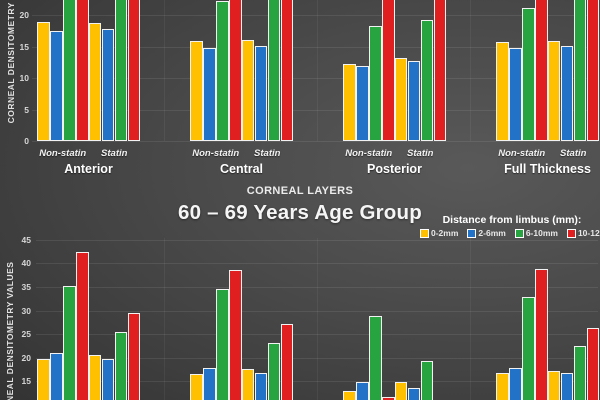  What do you see at coordinates (88, 169) in the screenshot?
I see `x-category-label: Anterior` at bounding box center [88, 169].